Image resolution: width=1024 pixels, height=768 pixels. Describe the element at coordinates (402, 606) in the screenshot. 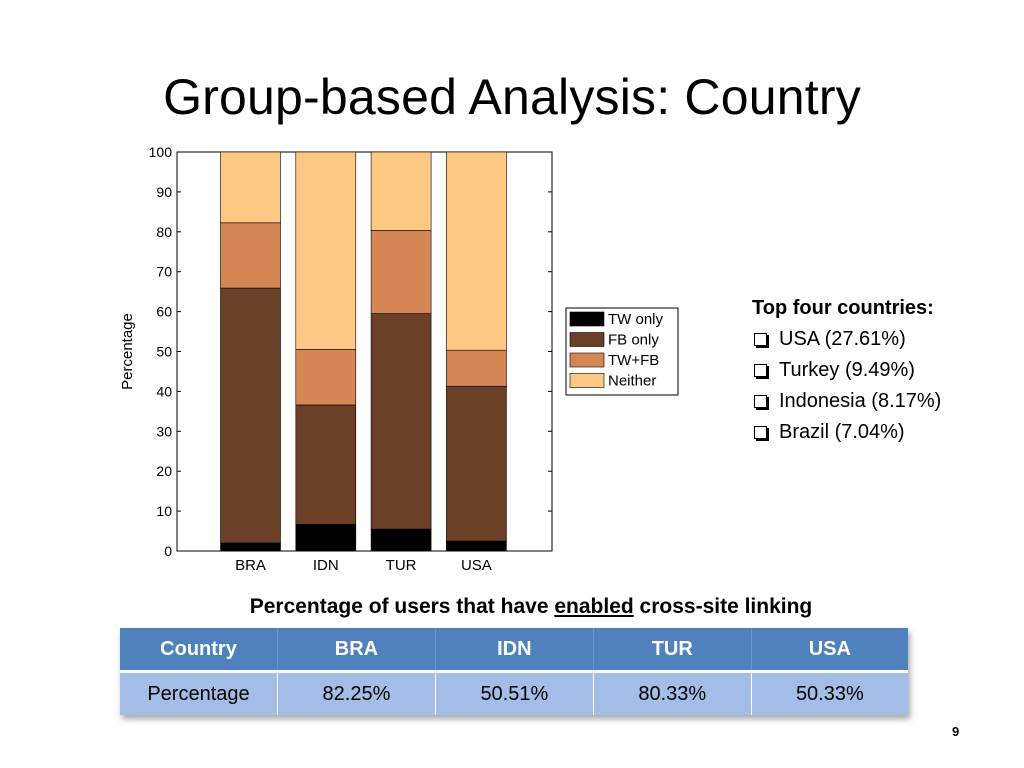

I see `caption-text: Percentage of users that have` at that location.